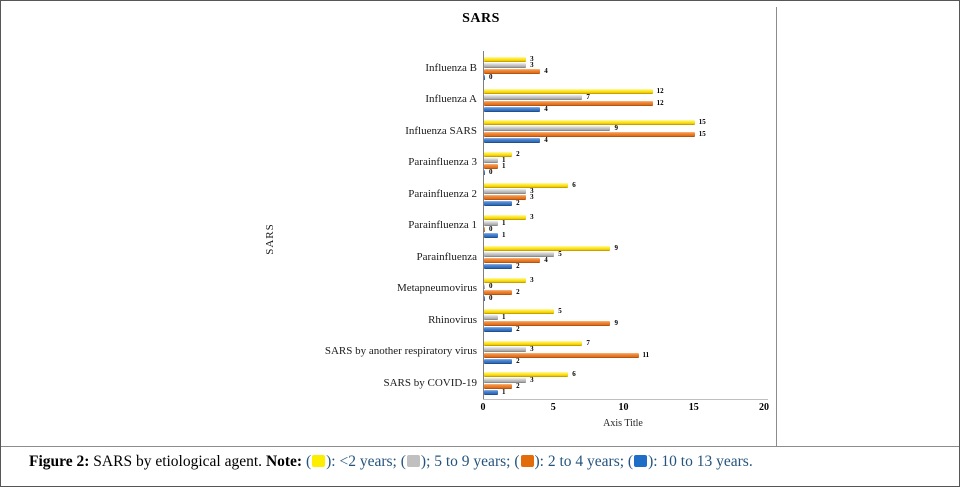 The width and height of the screenshot is (960, 487). I want to click on value-label: 12, so click(660, 102).